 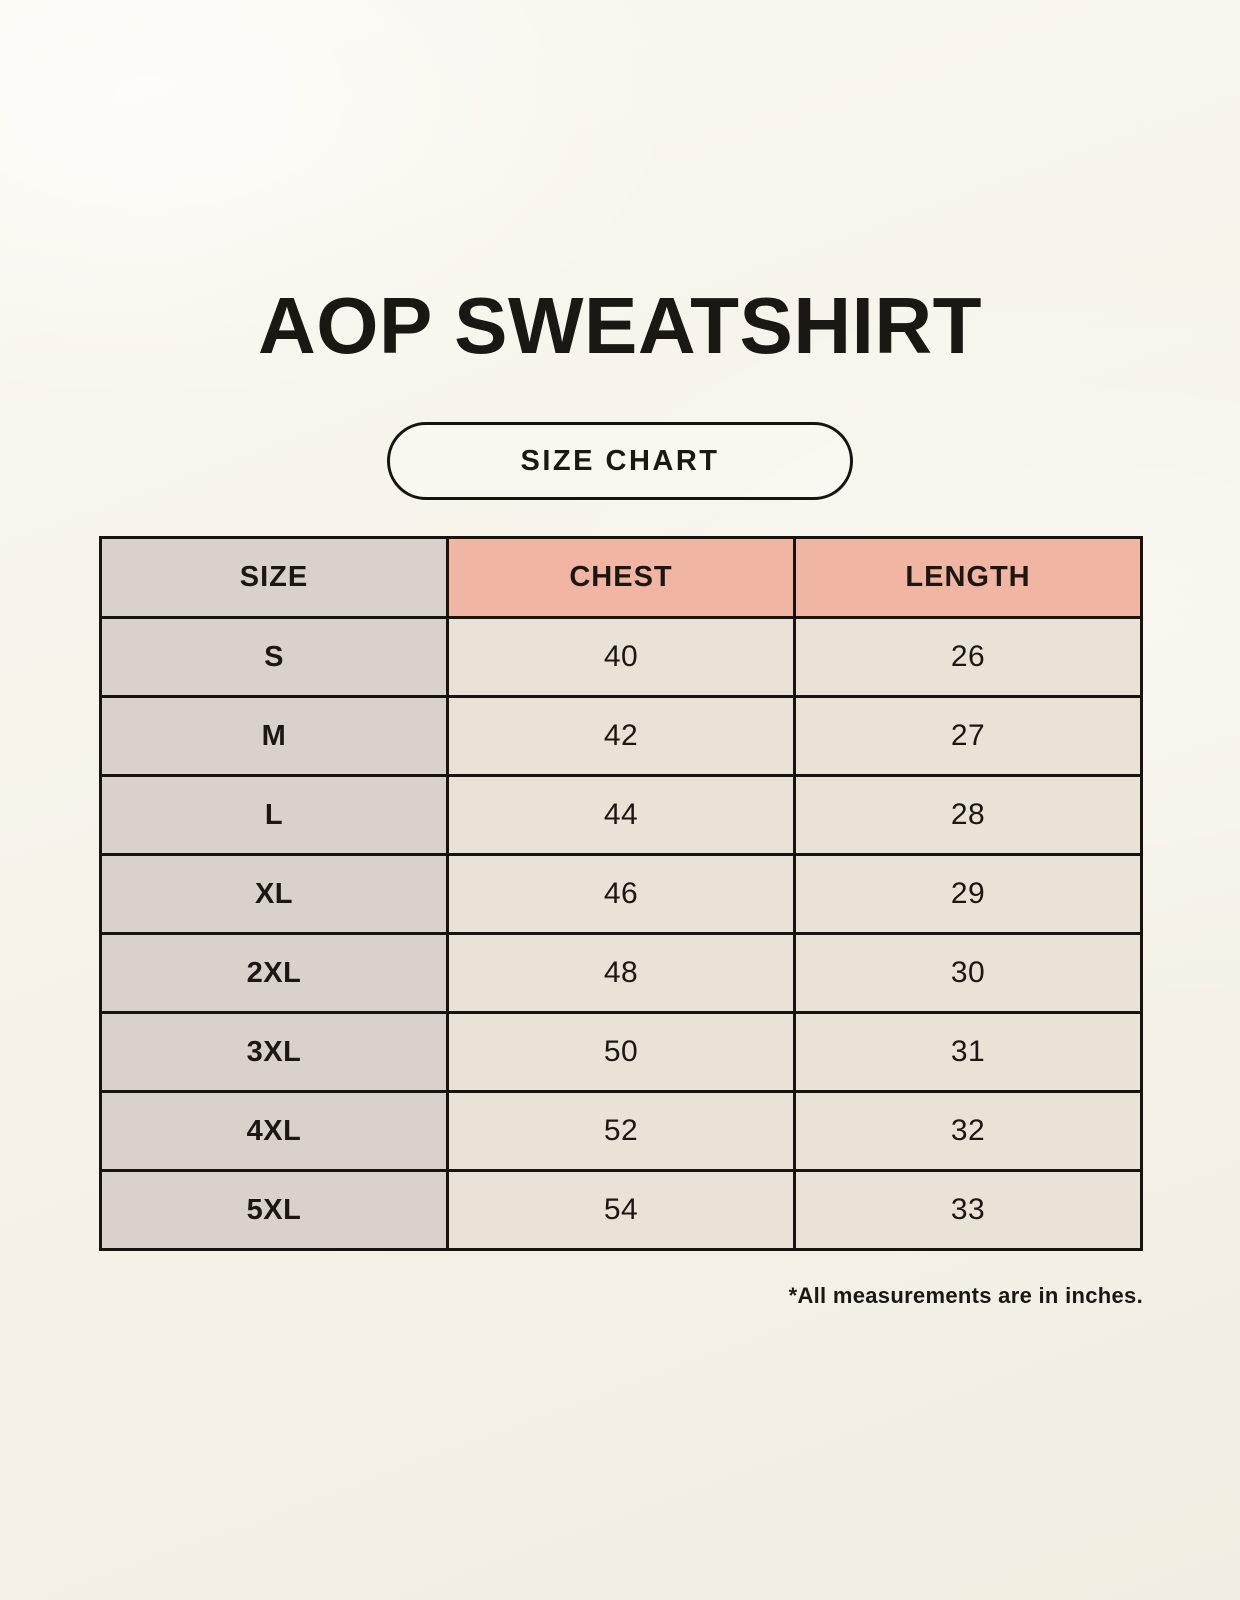 I want to click on length-cell: 31, so click(x=968, y=1052).